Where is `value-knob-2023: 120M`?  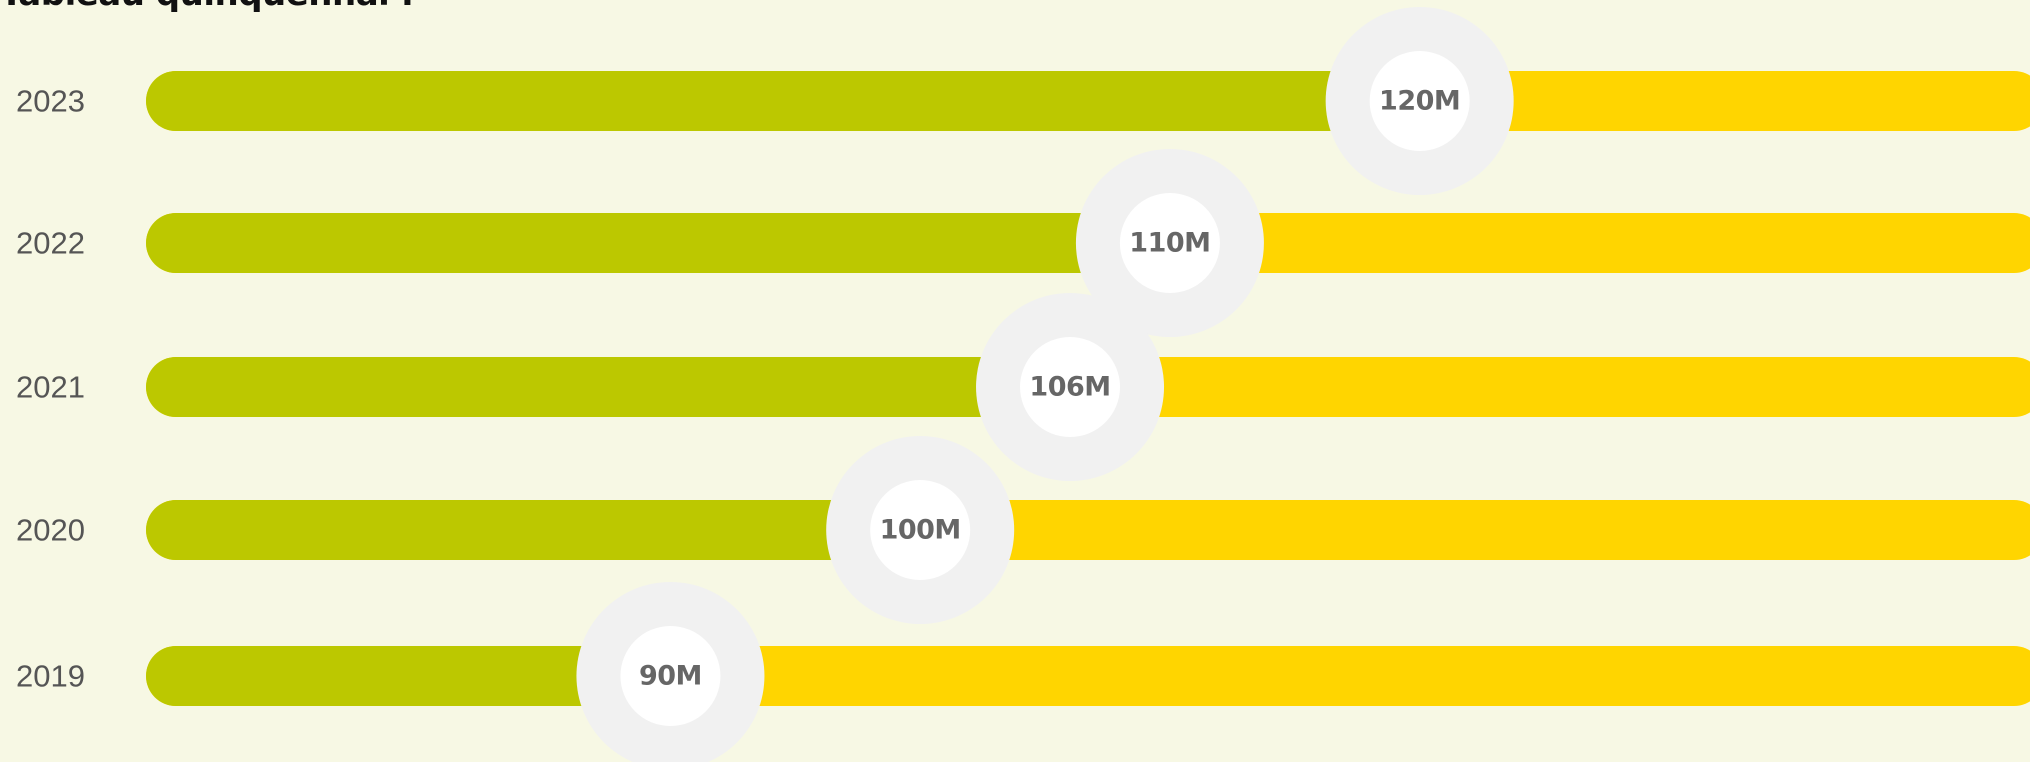 value-knob-2023: 120M is located at coordinates (1419, 101).